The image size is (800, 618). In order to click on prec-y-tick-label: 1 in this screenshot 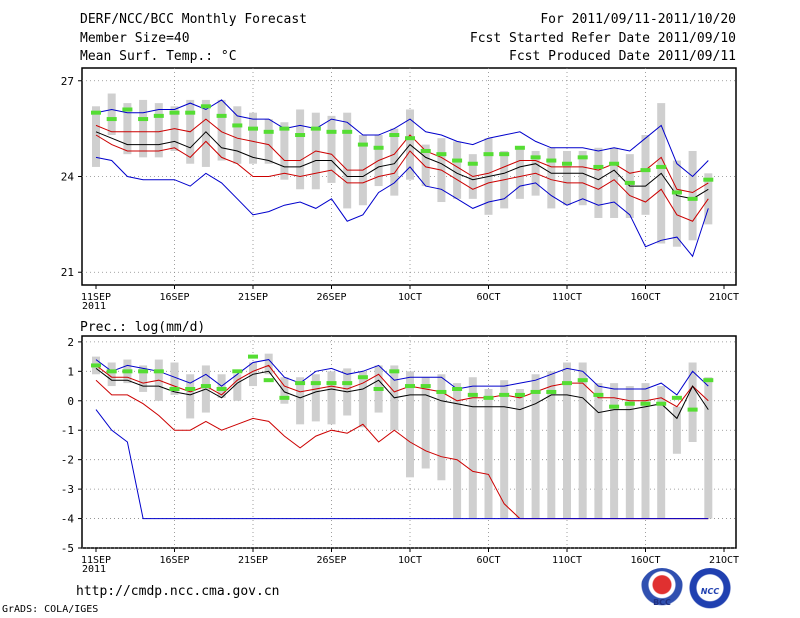, I will do `click(70, 371)`.